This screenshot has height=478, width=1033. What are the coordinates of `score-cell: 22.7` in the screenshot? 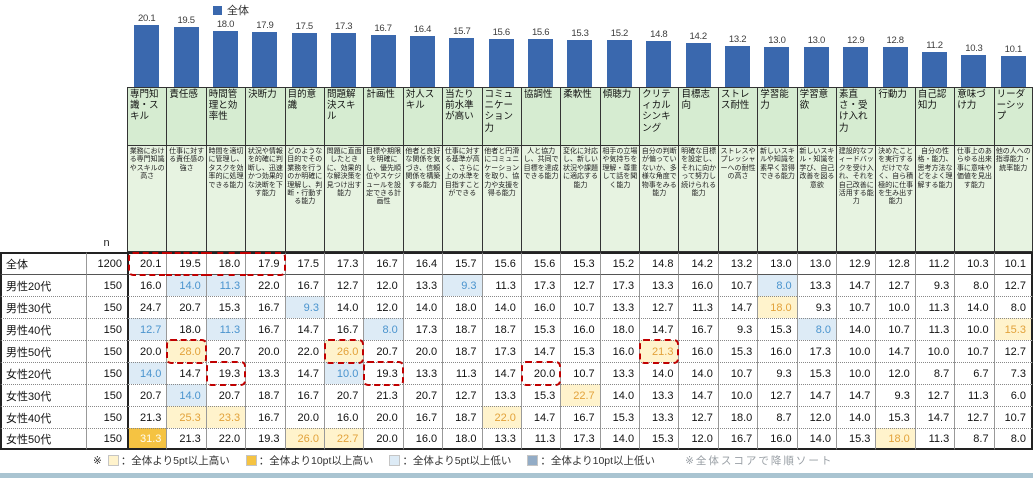 It's located at (580, 395).